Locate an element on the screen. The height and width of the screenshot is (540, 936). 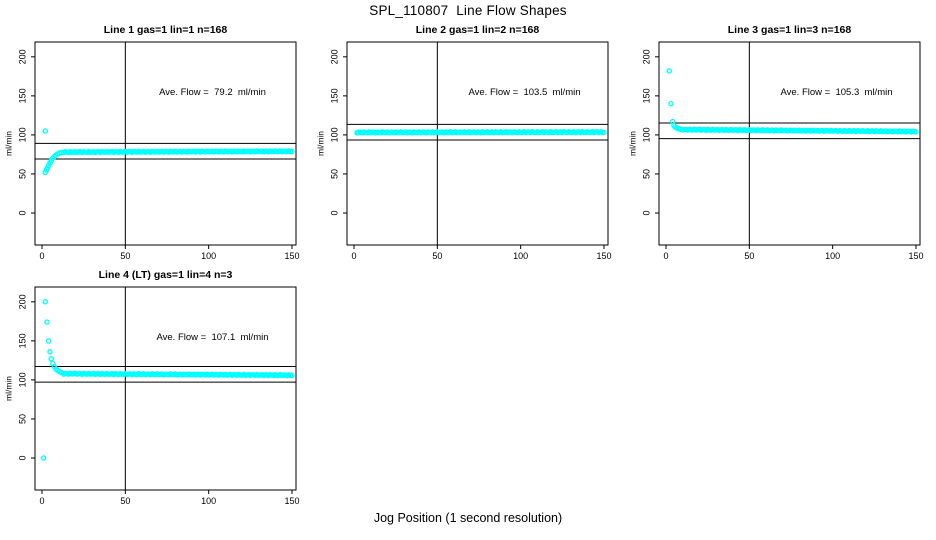
panel-title-line-3: Line 3 gas=1 lin=3 n=168 is located at coordinates (789, 30).